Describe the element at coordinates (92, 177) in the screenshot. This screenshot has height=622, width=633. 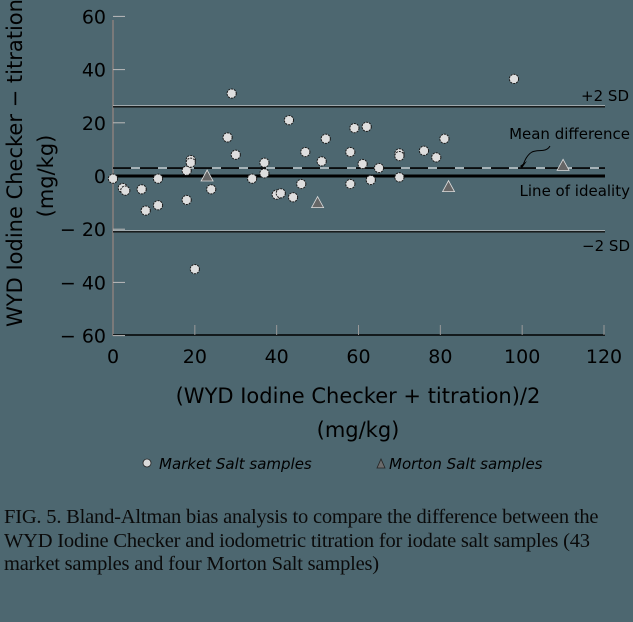
I see `y-axis-ticks: 60 40 20 0 − 20 − 40 − 60` at that location.